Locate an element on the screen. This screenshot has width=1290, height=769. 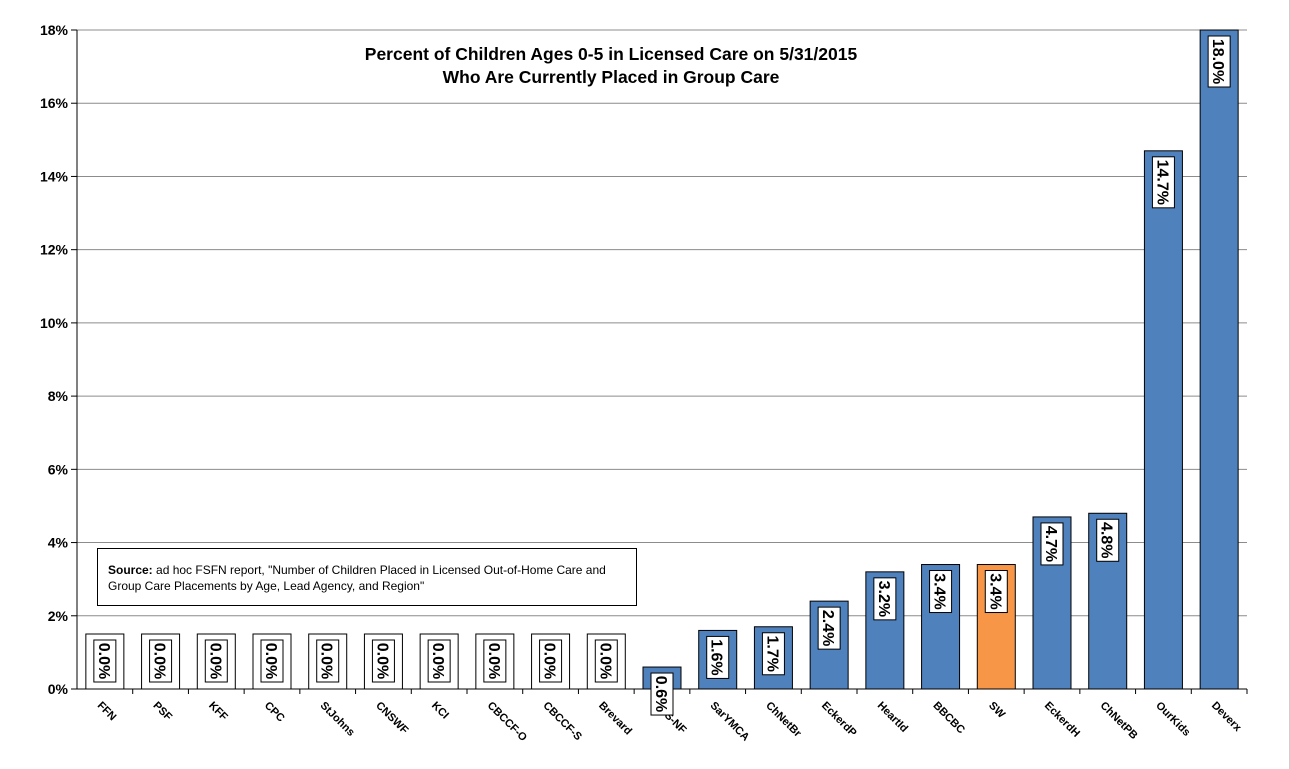
category-label: CBCCF-S is located at coordinates (561, 721).